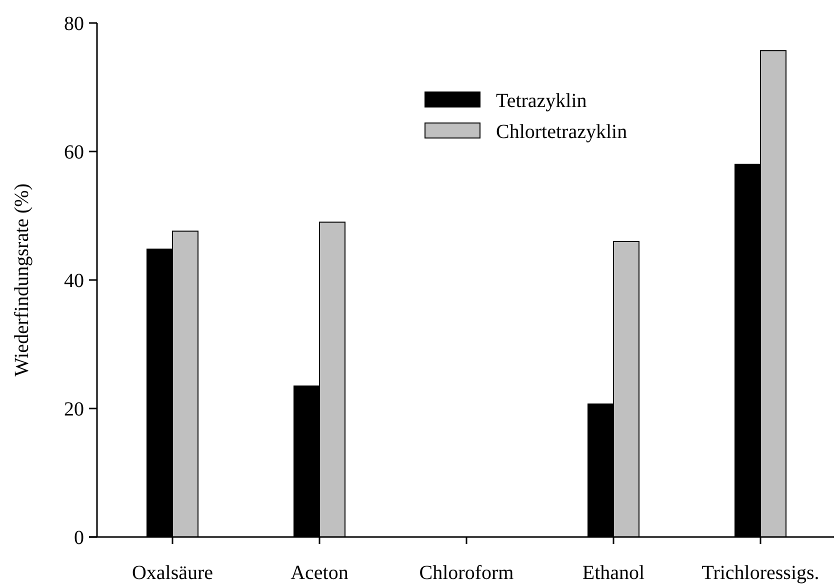 The image size is (835, 585). Describe the element at coordinates (466, 573) in the screenshot. I see `x-tick-label: Chloroform` at that location.